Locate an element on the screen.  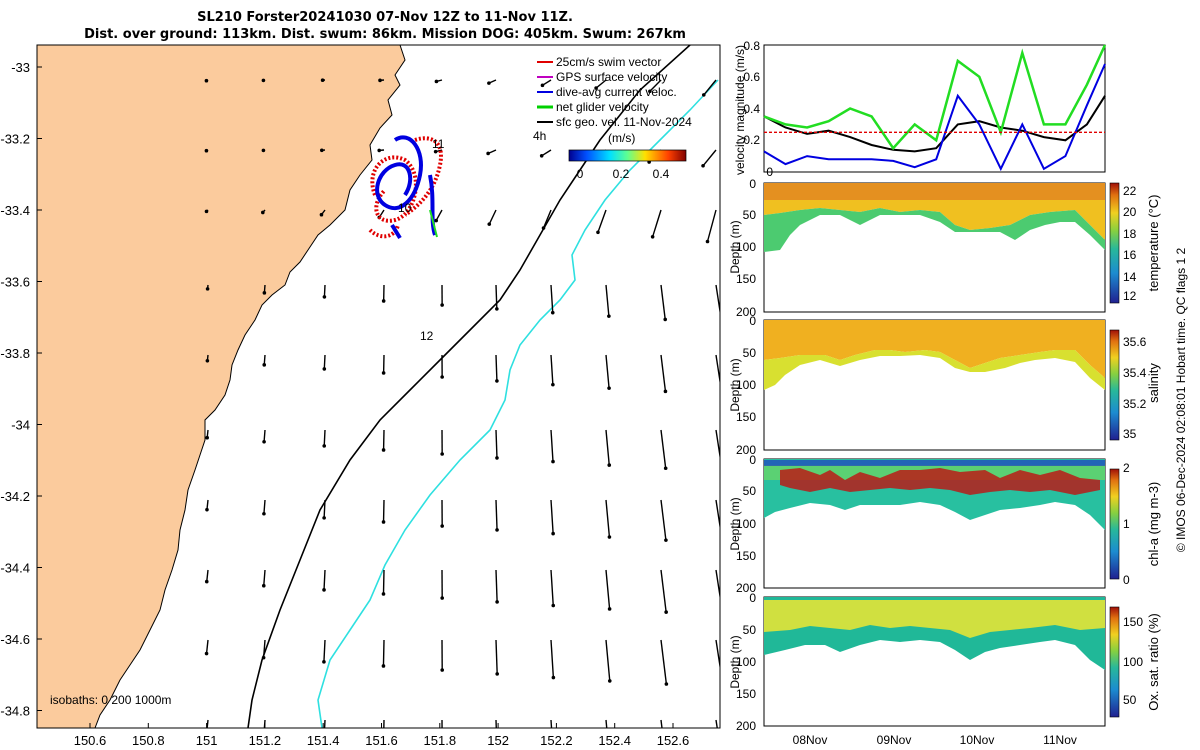
legend-label: net glider velocity is located at coordinates (602, 107).